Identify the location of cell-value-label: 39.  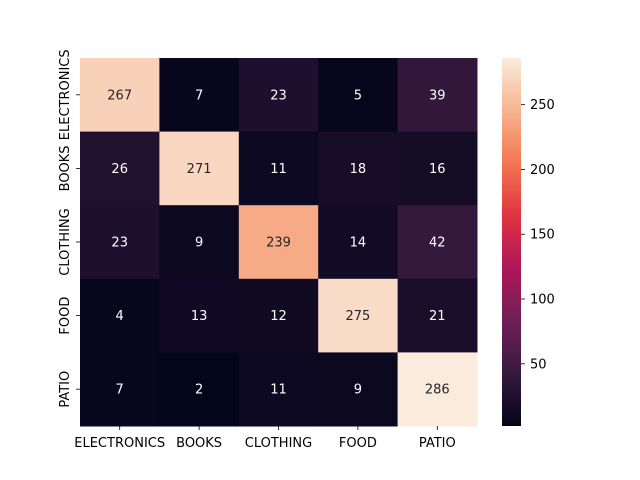
(437, 95).